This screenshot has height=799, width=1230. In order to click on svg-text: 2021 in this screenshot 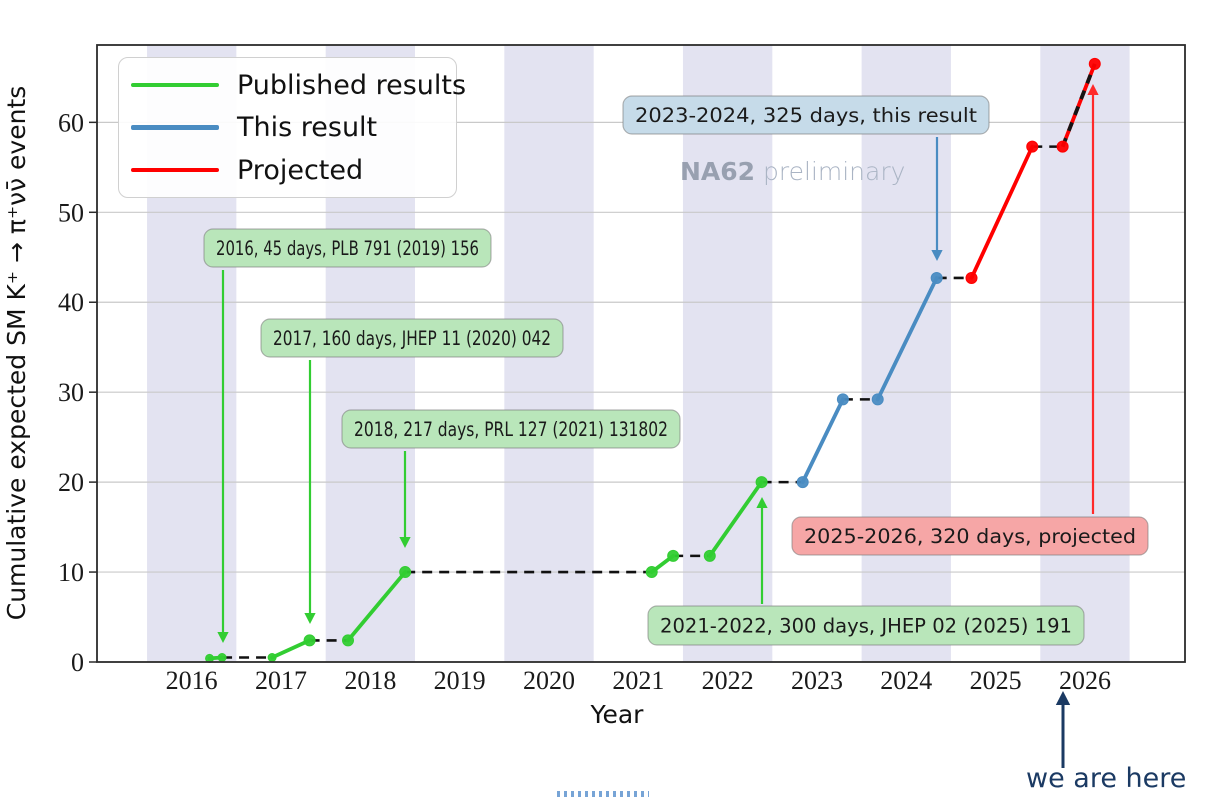, I will do `click(638, 680)`.